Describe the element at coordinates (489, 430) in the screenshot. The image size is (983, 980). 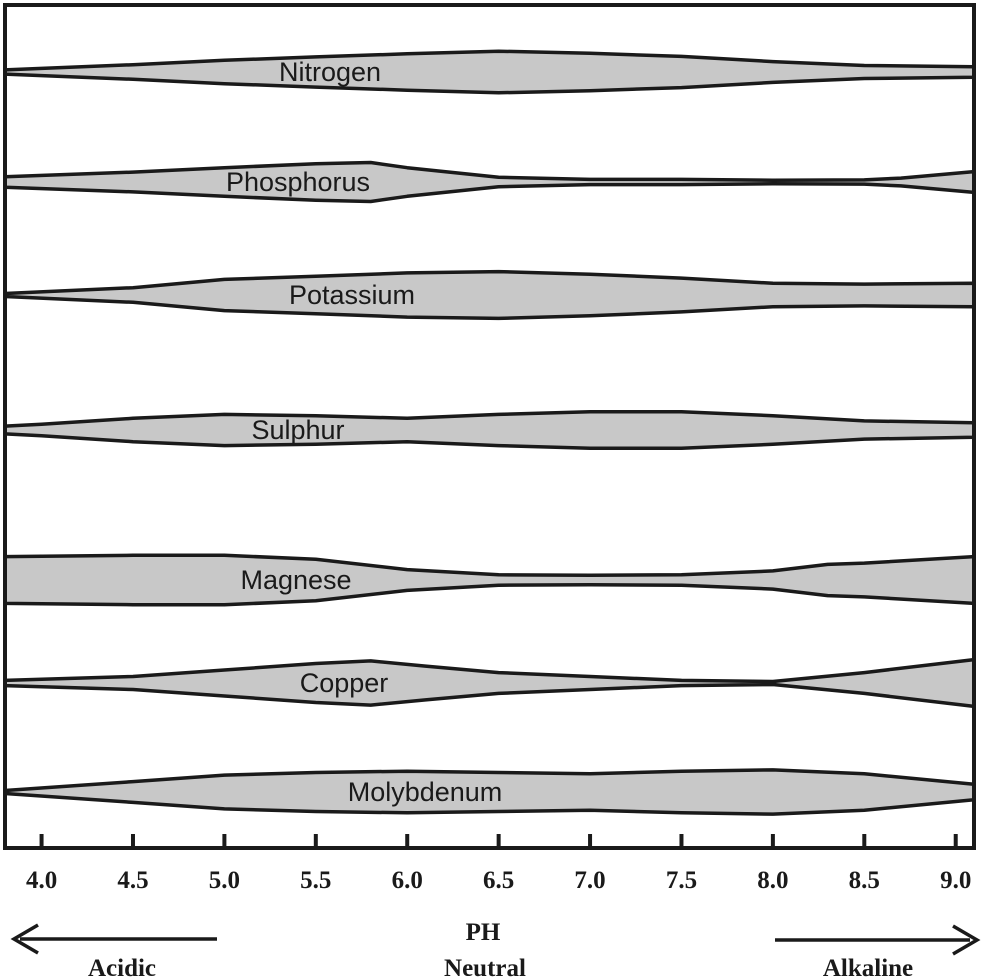
I see `band-sulphur` at that location.